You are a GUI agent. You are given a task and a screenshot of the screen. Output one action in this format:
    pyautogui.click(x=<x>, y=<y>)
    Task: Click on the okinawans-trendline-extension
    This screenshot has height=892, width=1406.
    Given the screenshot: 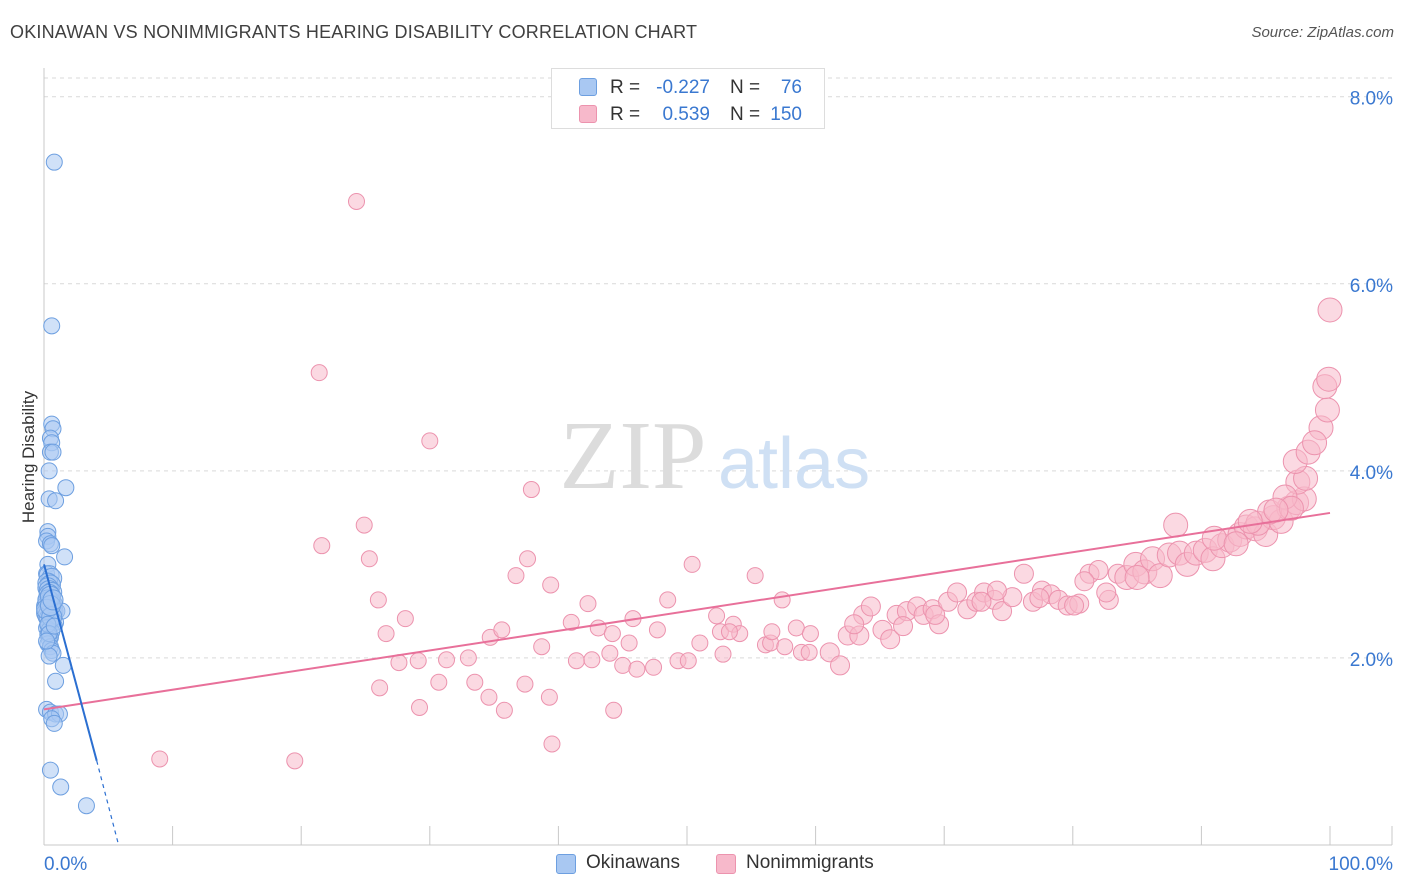 What is the action you would take?
    pyautogui.click(x=108, y=803)
    